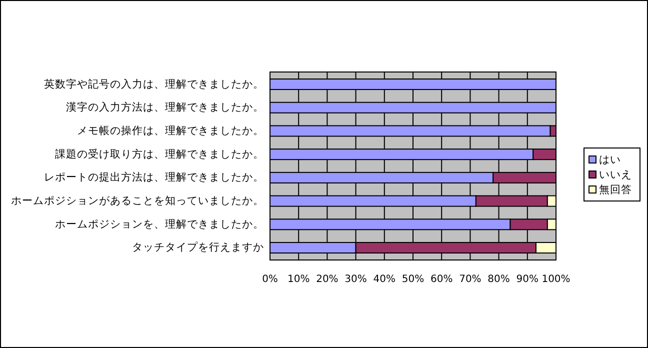 This screenshot has width=648, height=348. I want to click on y-tick-label: メモ帳の操作は、理解できましたか。, so click(170, 130).